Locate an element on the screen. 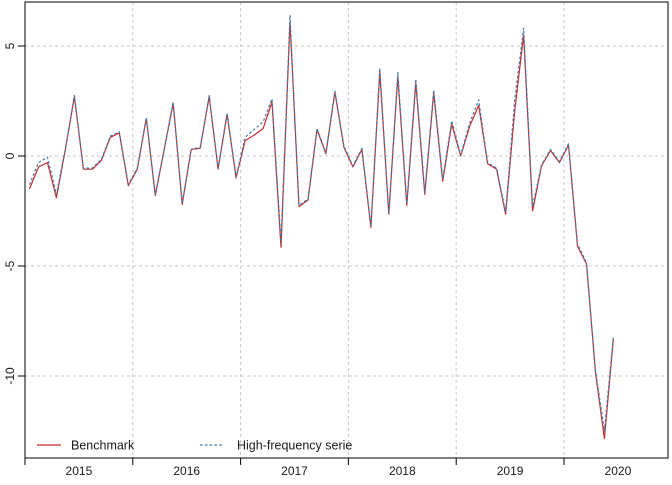 Image resolution: width=672 pixels, height=485 pixels. x-axis-year-label: 2015 is located at coordinates (79, 471).